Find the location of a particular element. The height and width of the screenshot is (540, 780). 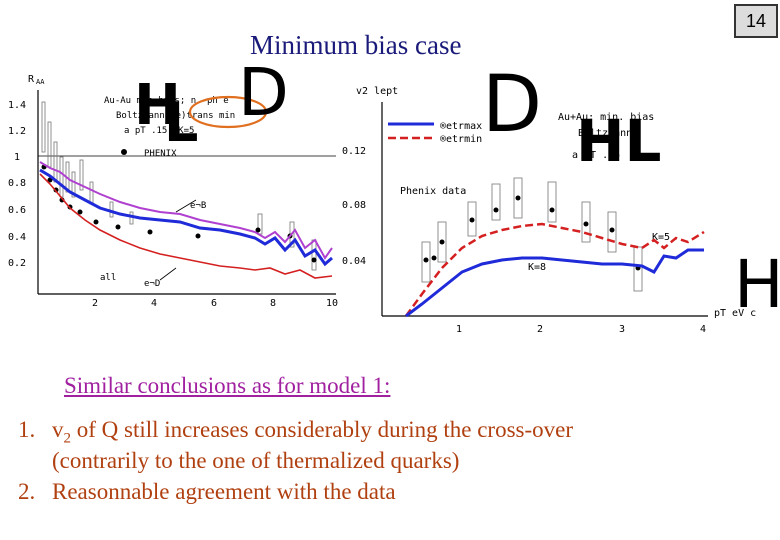

right-ytick: 0.04 is located at coordinates (354, 261).